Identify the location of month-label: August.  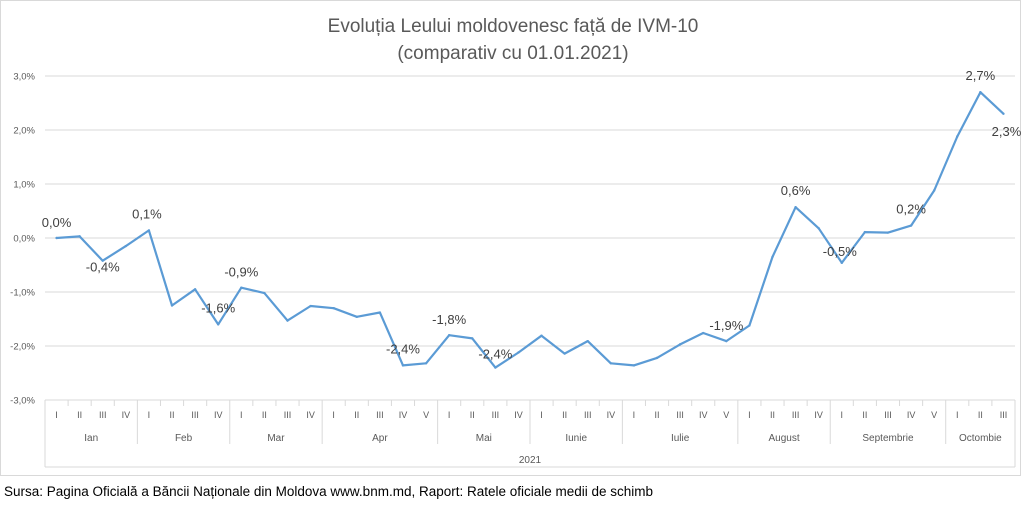
(783, 438).